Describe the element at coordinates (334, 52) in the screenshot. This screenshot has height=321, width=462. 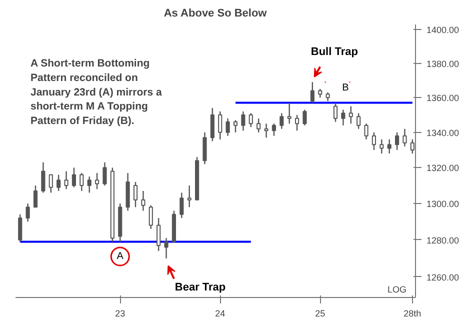
I see `annotation: Bull Trap` at that location.